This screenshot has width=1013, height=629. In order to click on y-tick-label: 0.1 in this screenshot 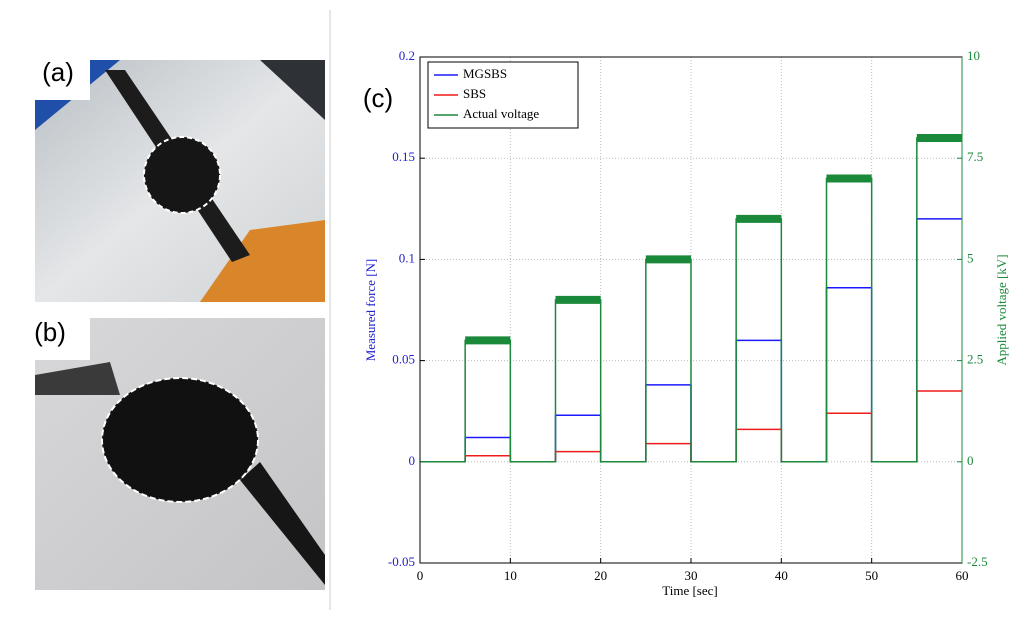, I will do `click(407, 257)`.